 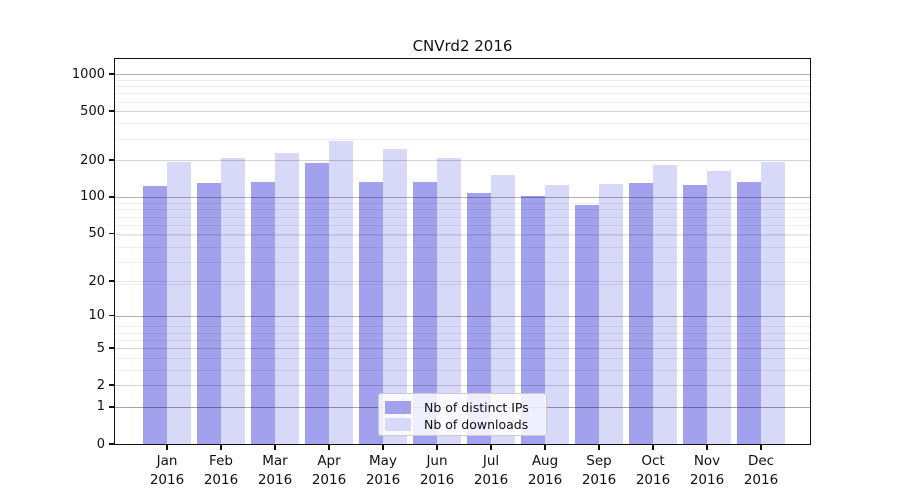 What do you see at coordinates (383, 470) in the screenshot?
I see `x-tick-label: May 2016` at bounding box center [383, 470].